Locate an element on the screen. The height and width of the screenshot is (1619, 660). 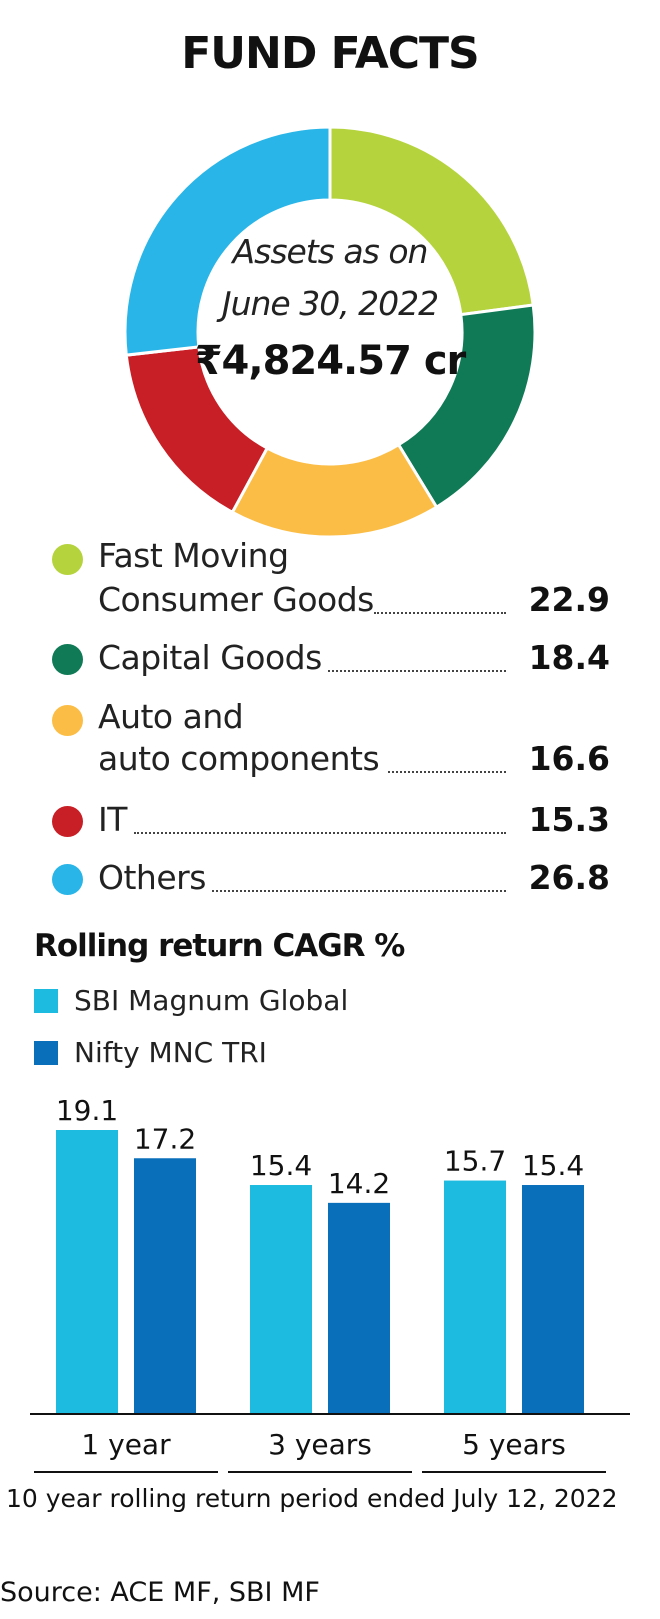
legend-item-others: Others 26.8 is located at coordinates (331, 878).